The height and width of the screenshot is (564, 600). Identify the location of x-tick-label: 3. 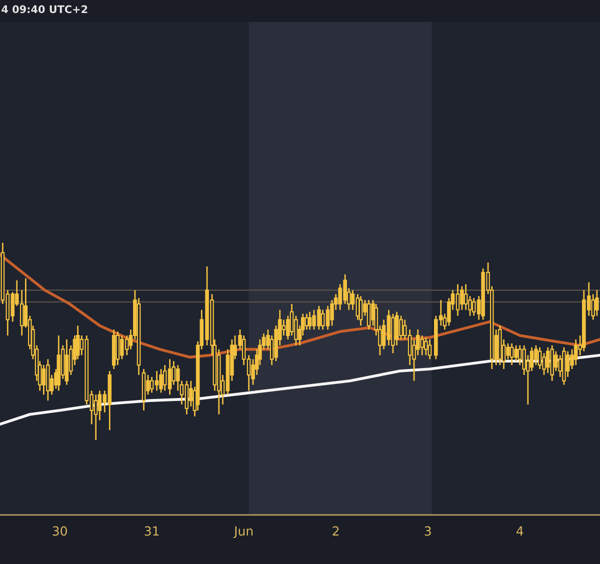
(427, 531).